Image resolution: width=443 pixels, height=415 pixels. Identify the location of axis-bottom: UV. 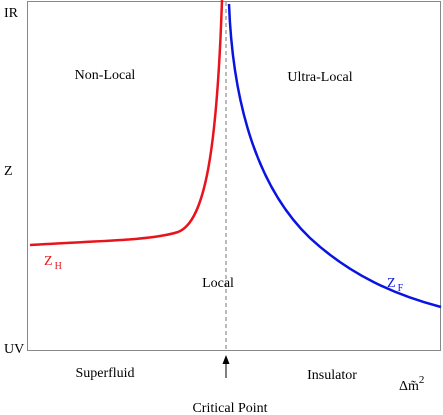
(14, 349).